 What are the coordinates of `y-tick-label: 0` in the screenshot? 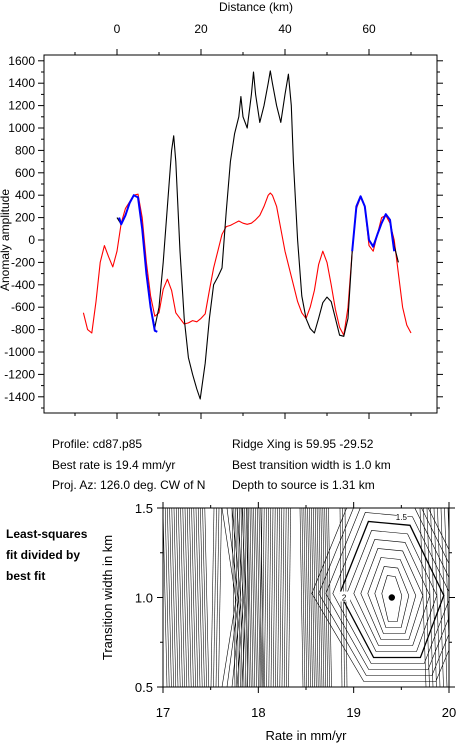 It's located at (31, 240).